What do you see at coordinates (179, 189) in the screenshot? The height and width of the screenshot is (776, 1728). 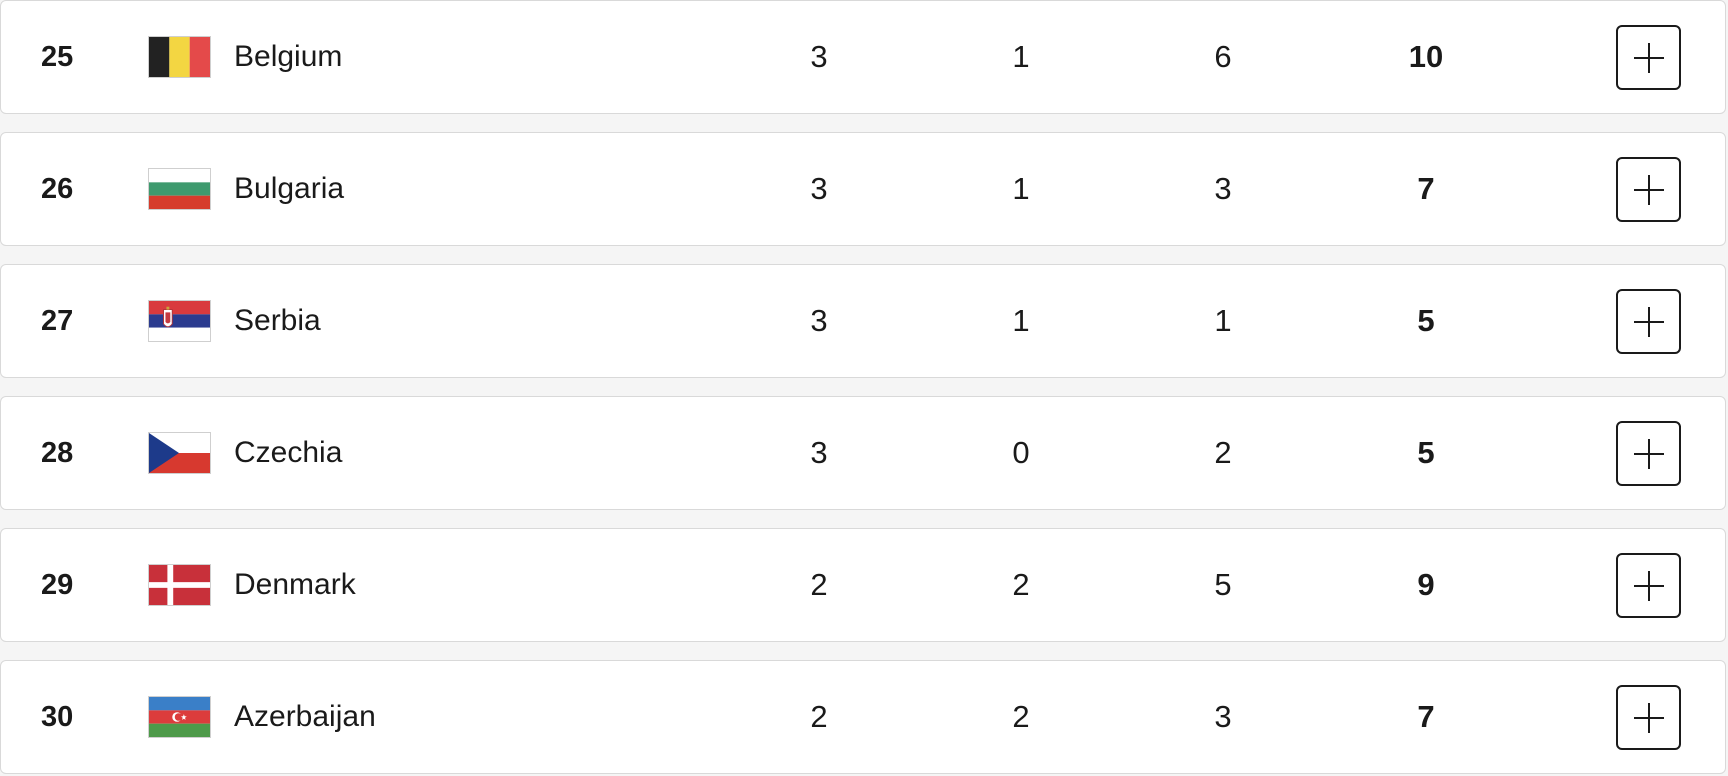 I see `flag-bulgaria-icon` at bounding box center [179, 189].